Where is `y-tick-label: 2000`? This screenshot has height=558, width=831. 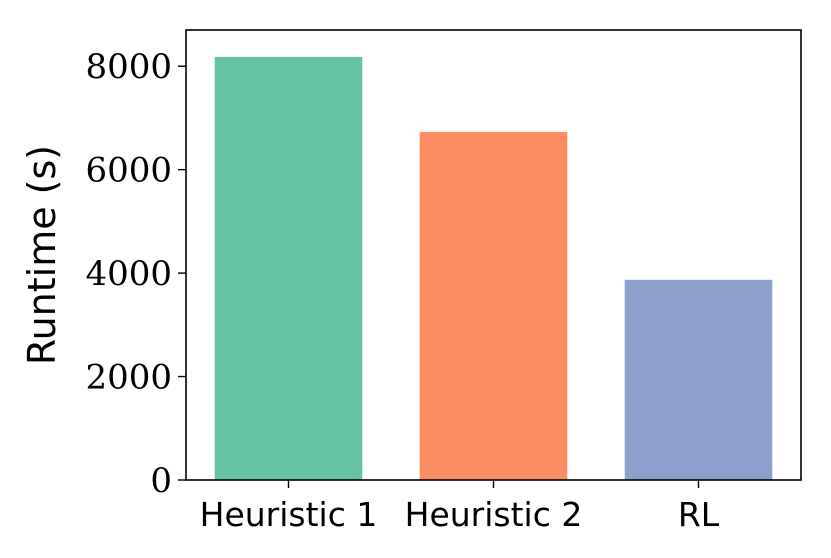 y-tick-label: 2000 is located at coordinates (128, 378).